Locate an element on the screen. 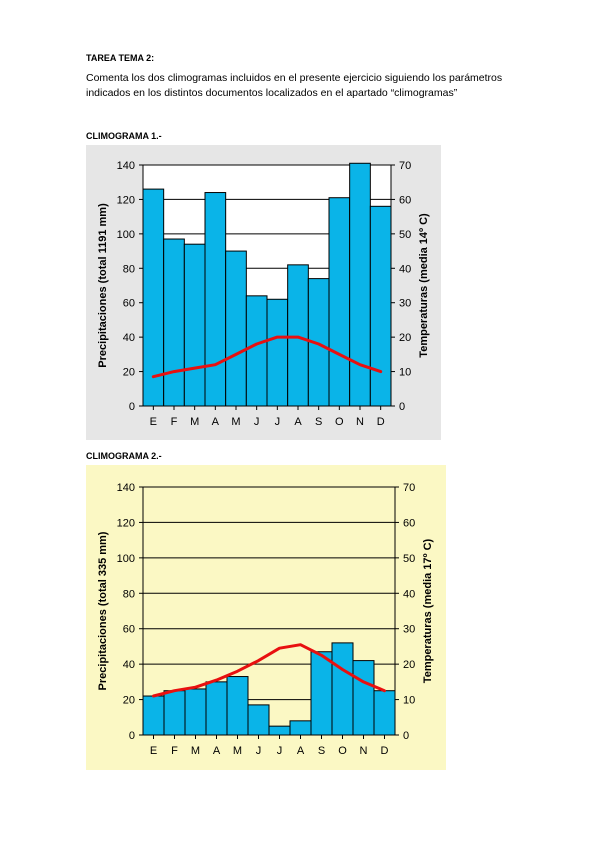 The image size is (599, 848). climogram-1-heading: CLIMOGRAMA 1.- is located at coordinates (124, 136).